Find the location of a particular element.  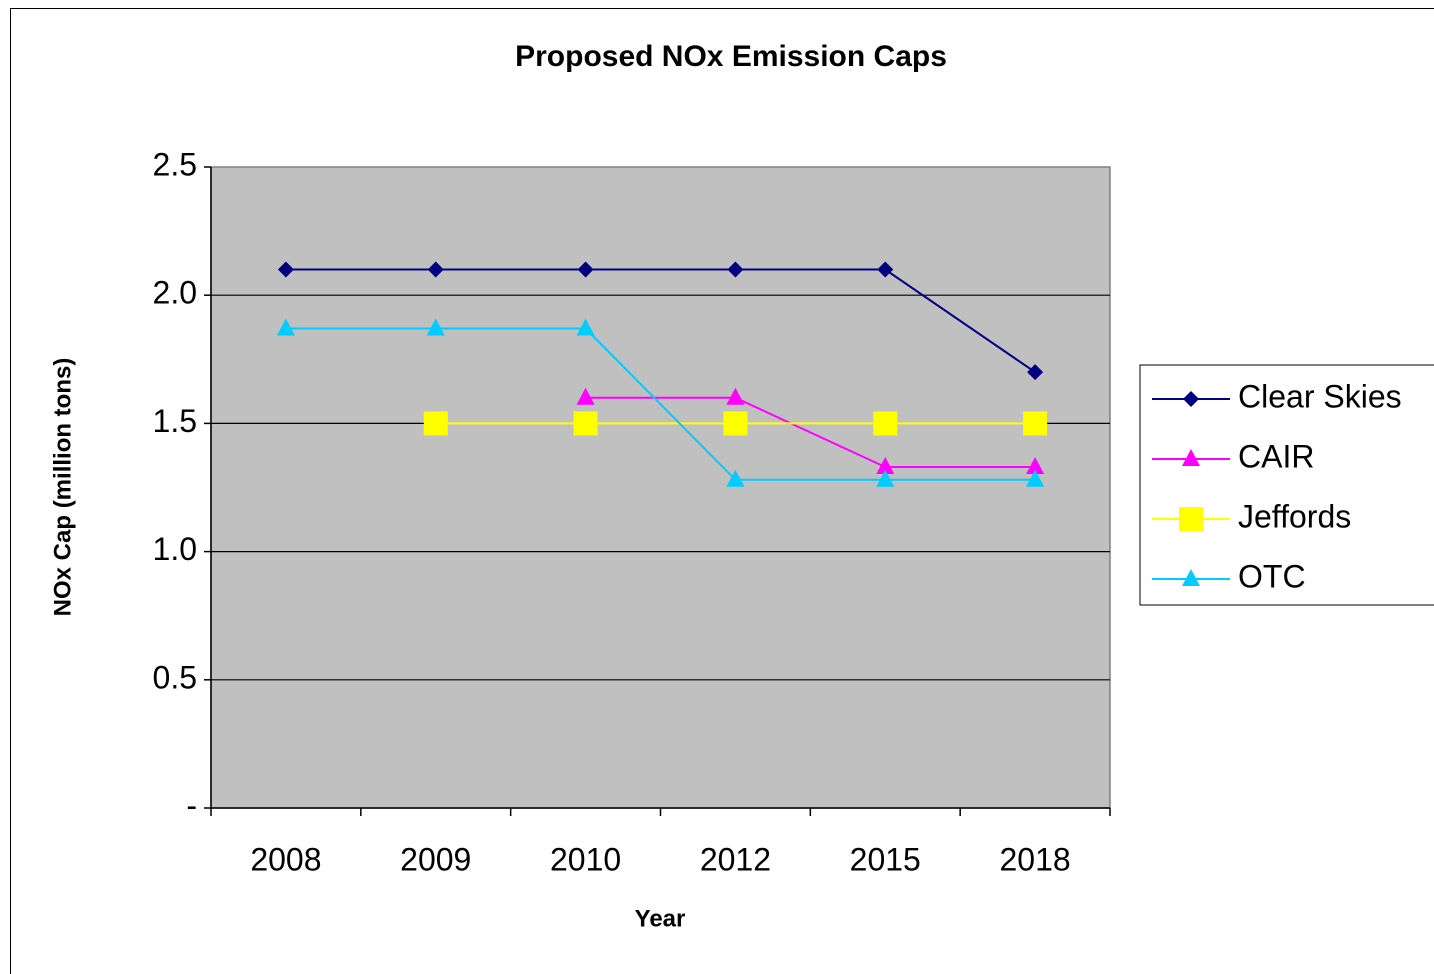

x-tick-label: 2018 is located at coordinates (1034, 859).